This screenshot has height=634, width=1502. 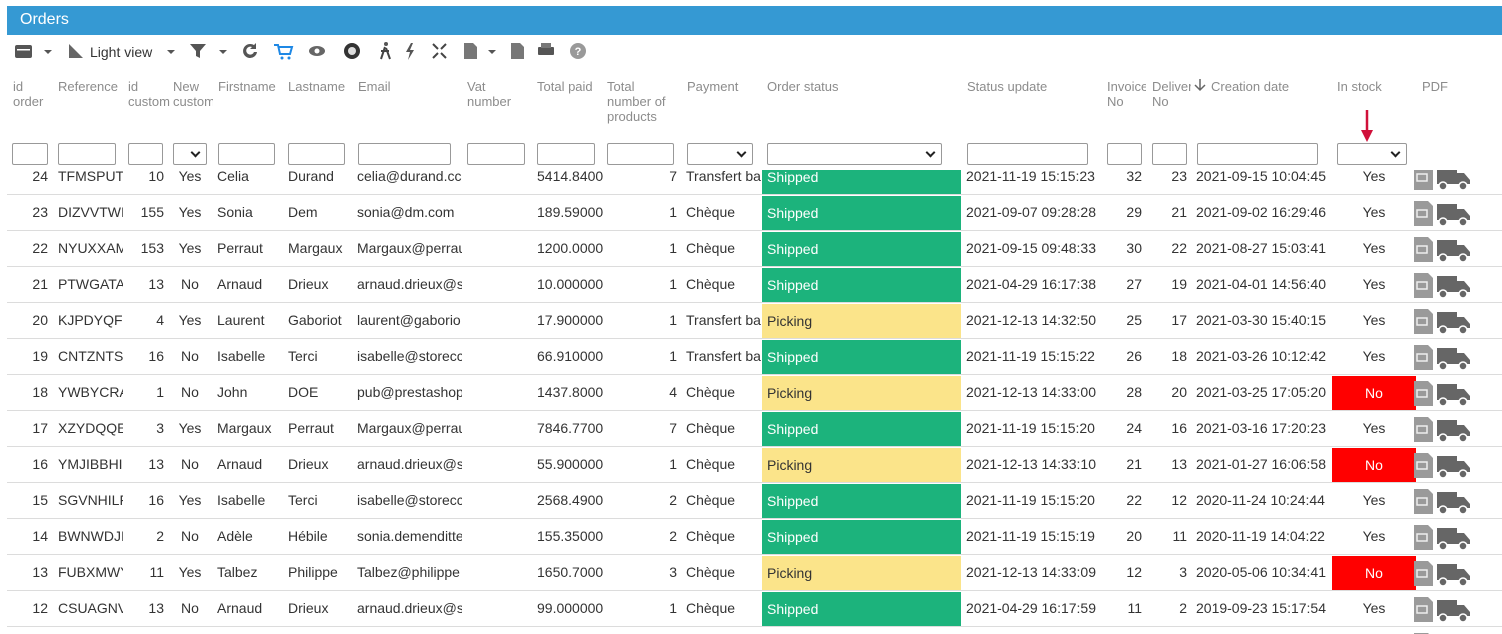 I want to click on refresh-icon, so click(x=250, y=50).